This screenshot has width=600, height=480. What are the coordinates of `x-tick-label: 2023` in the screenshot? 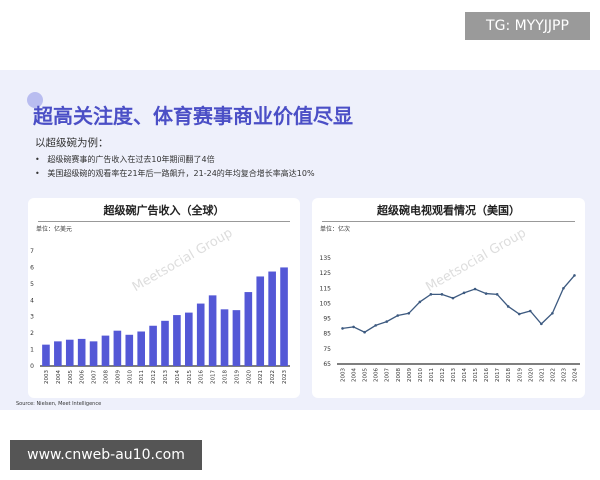 It's located at (285, 377).